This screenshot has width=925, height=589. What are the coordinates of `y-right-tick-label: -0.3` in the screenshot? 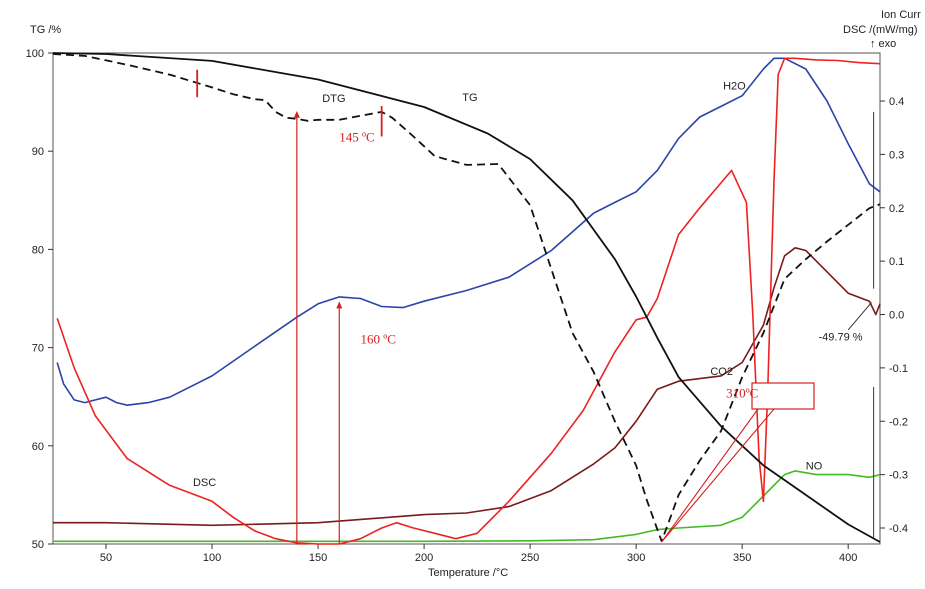 It's located at (898, 476).